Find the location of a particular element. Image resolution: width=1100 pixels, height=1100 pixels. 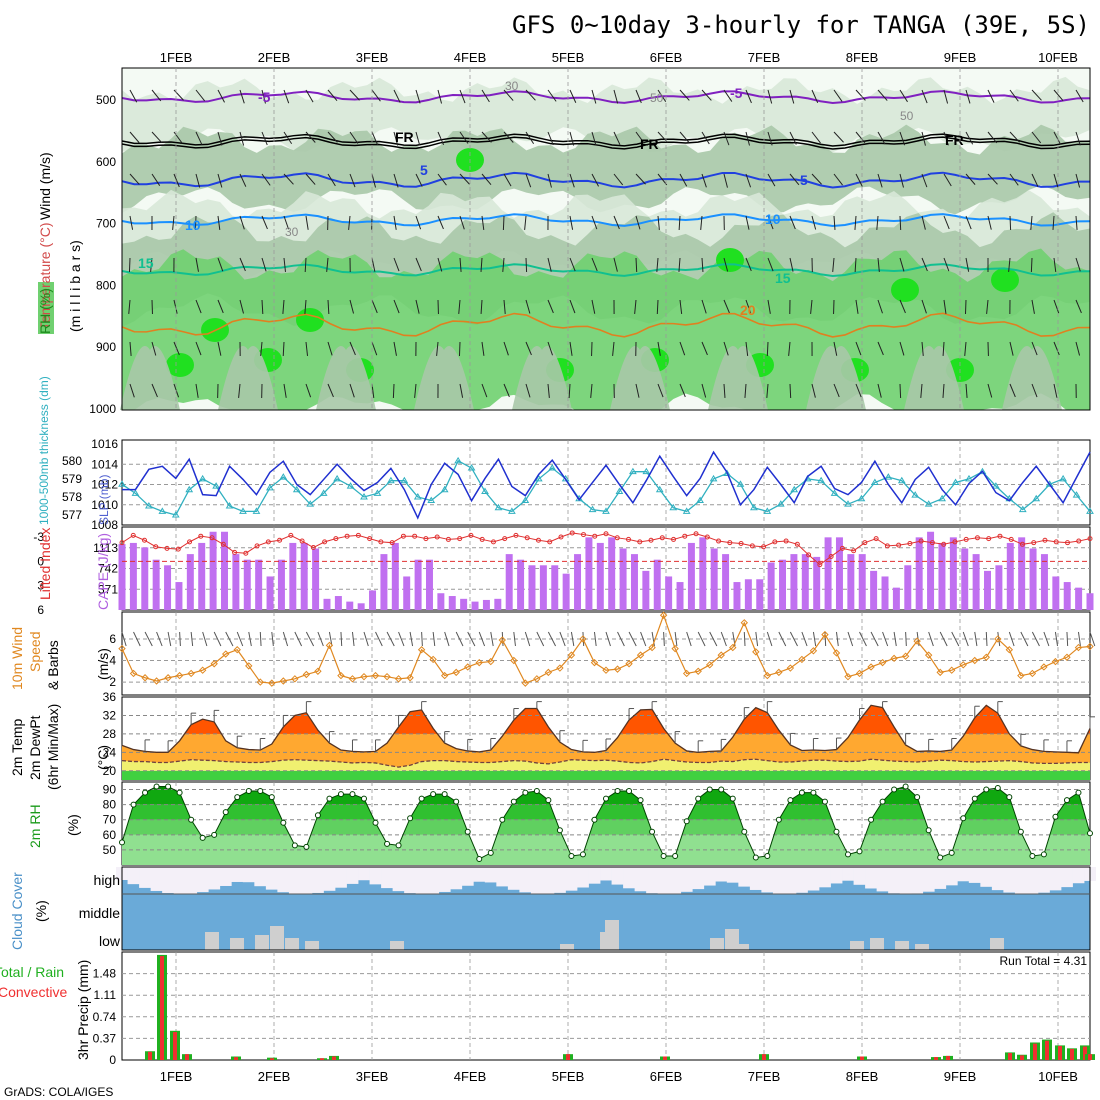

bottom-date-10feb: 10FEB is located at coordinates (1058, 1076).